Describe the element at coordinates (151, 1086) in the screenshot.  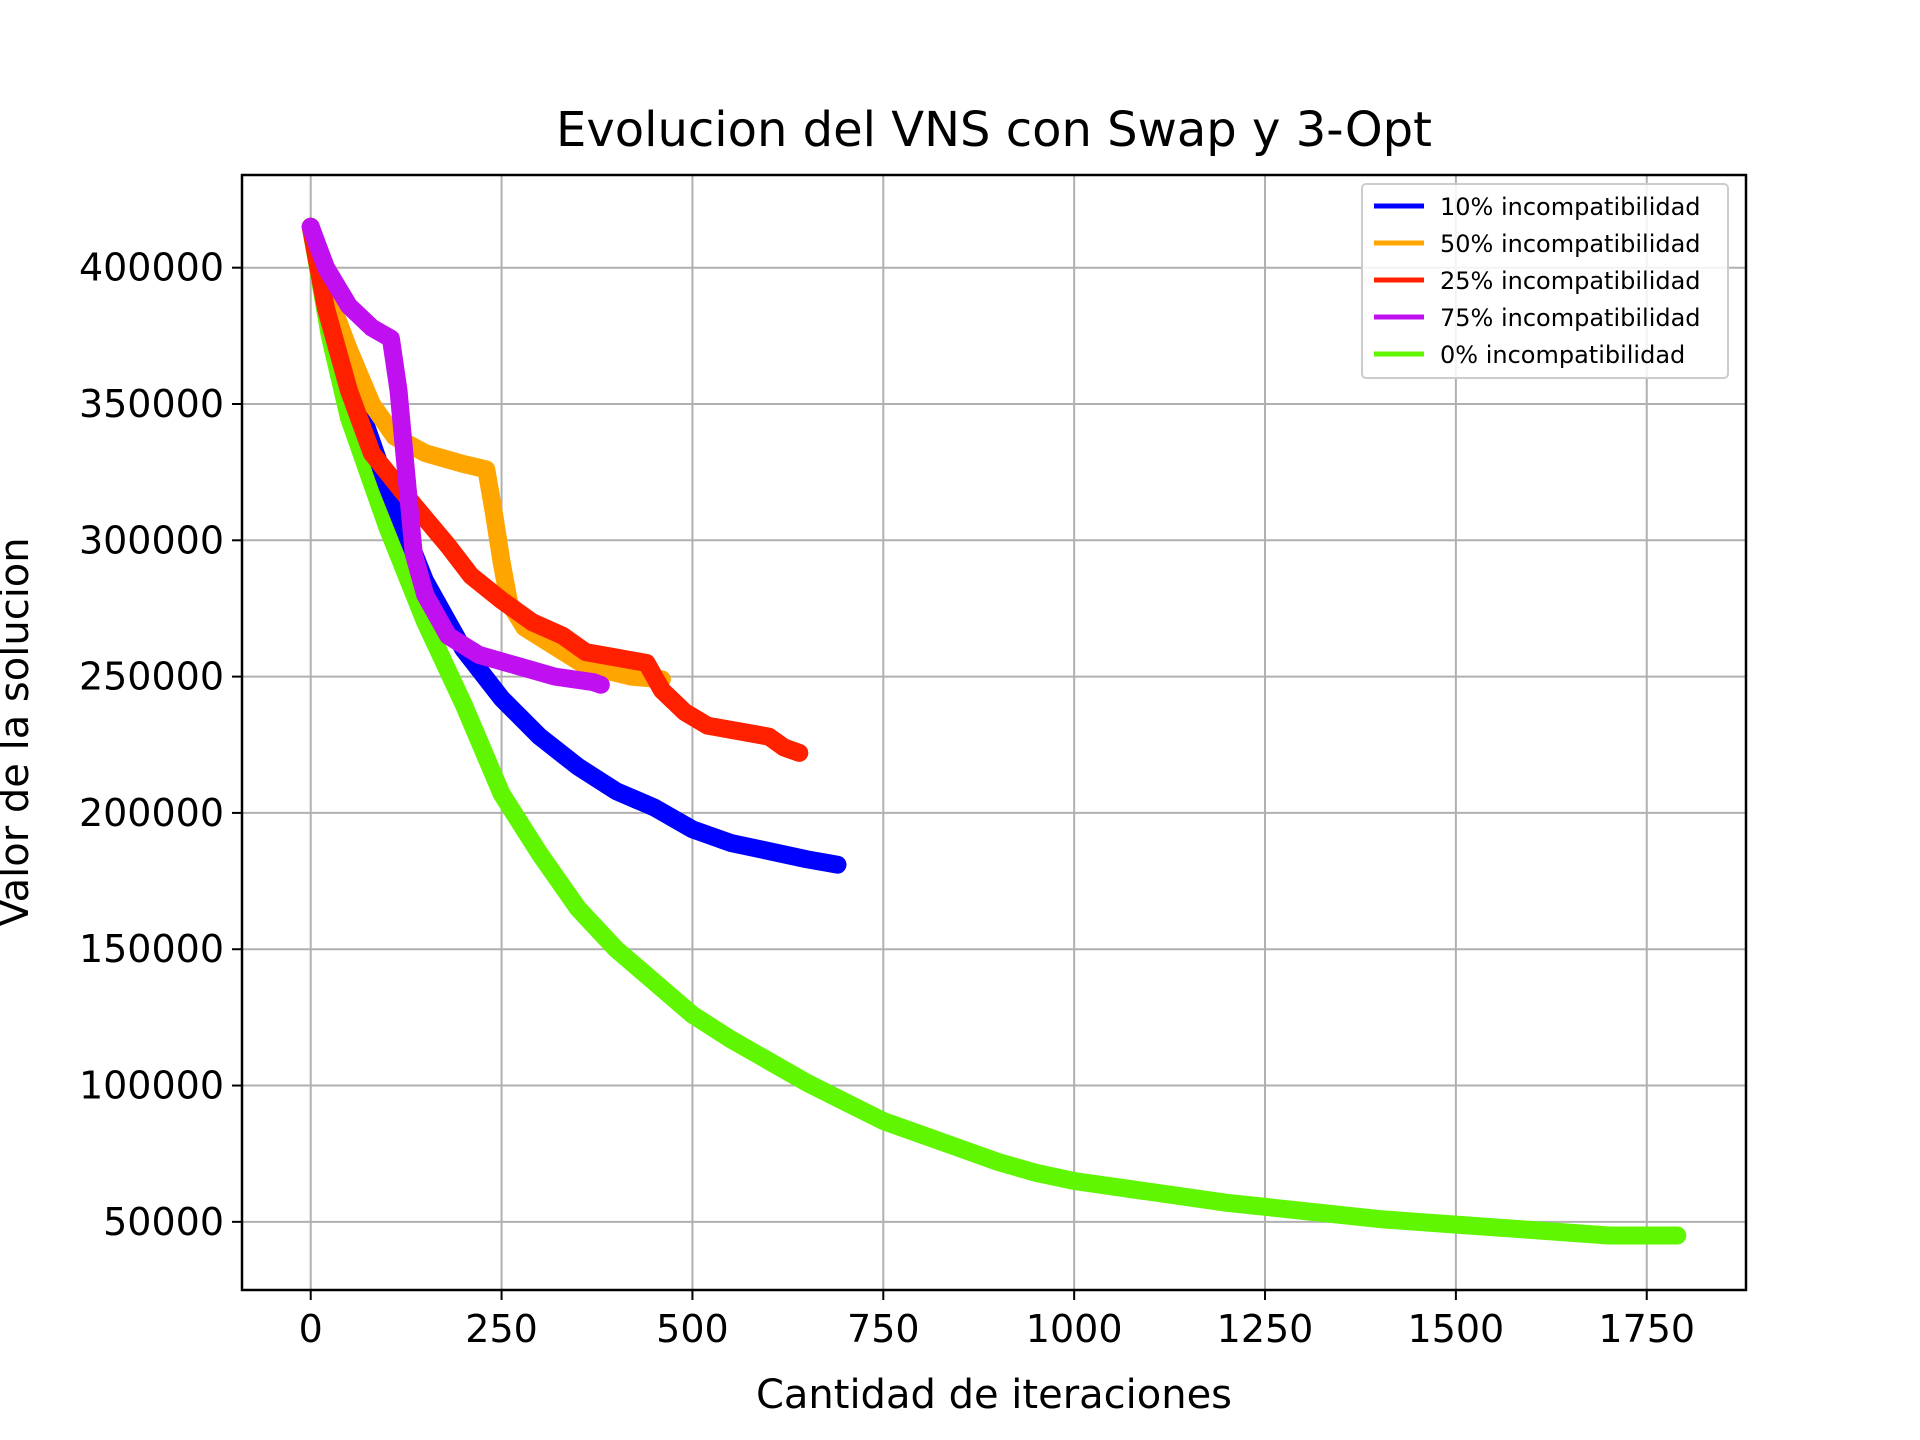
I see `y-tick-label: 100000` at that location.